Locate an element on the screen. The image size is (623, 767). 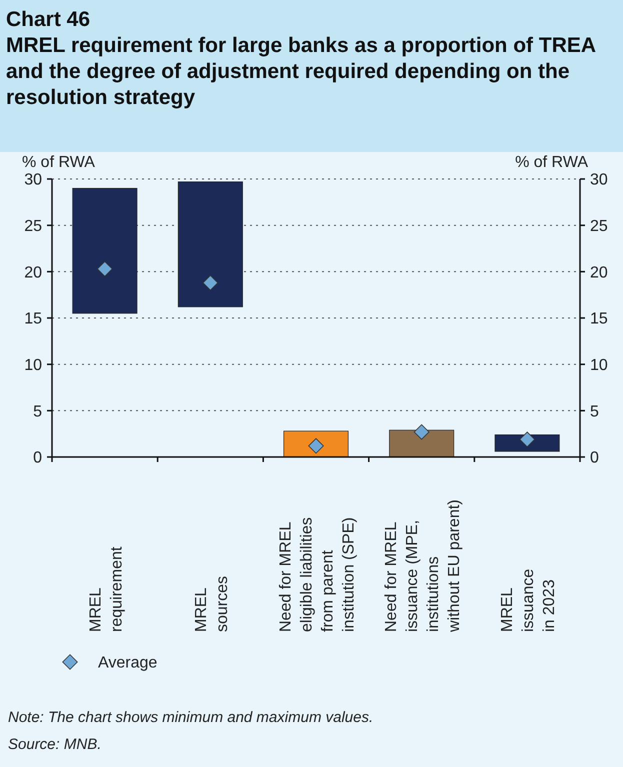
y-tick-label: 25 is located at coordinates (33, 226).